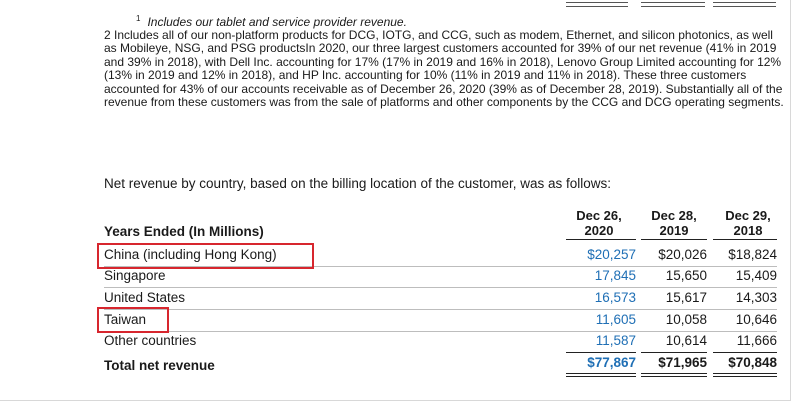 Image resolution: width=800 pixels, height=410 pixels. Describe the element at coordinates (615, 275) in the screenshot. I see `value-singapore-2020: 17,845` at that location.